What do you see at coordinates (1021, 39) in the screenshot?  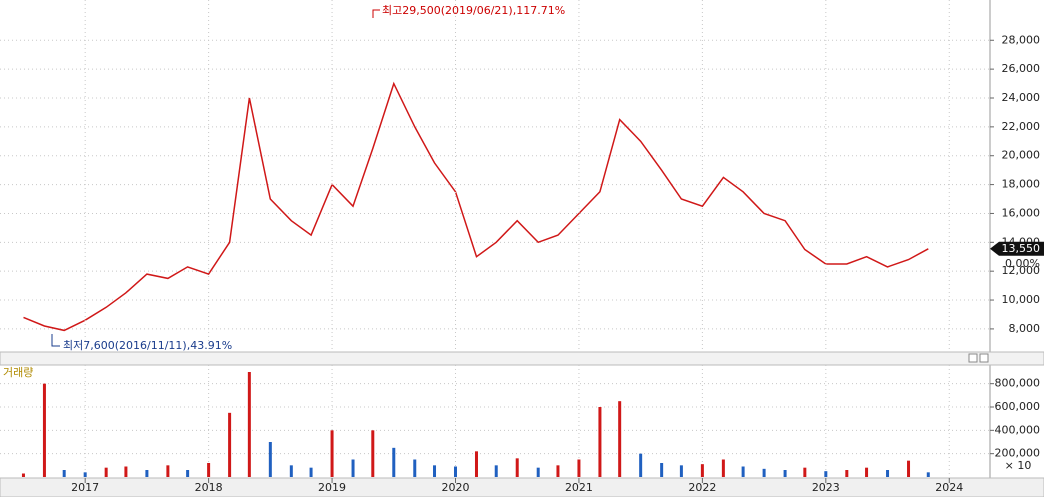 I see `y-tick-label: 28,000` at bounding box center [1021, 39].